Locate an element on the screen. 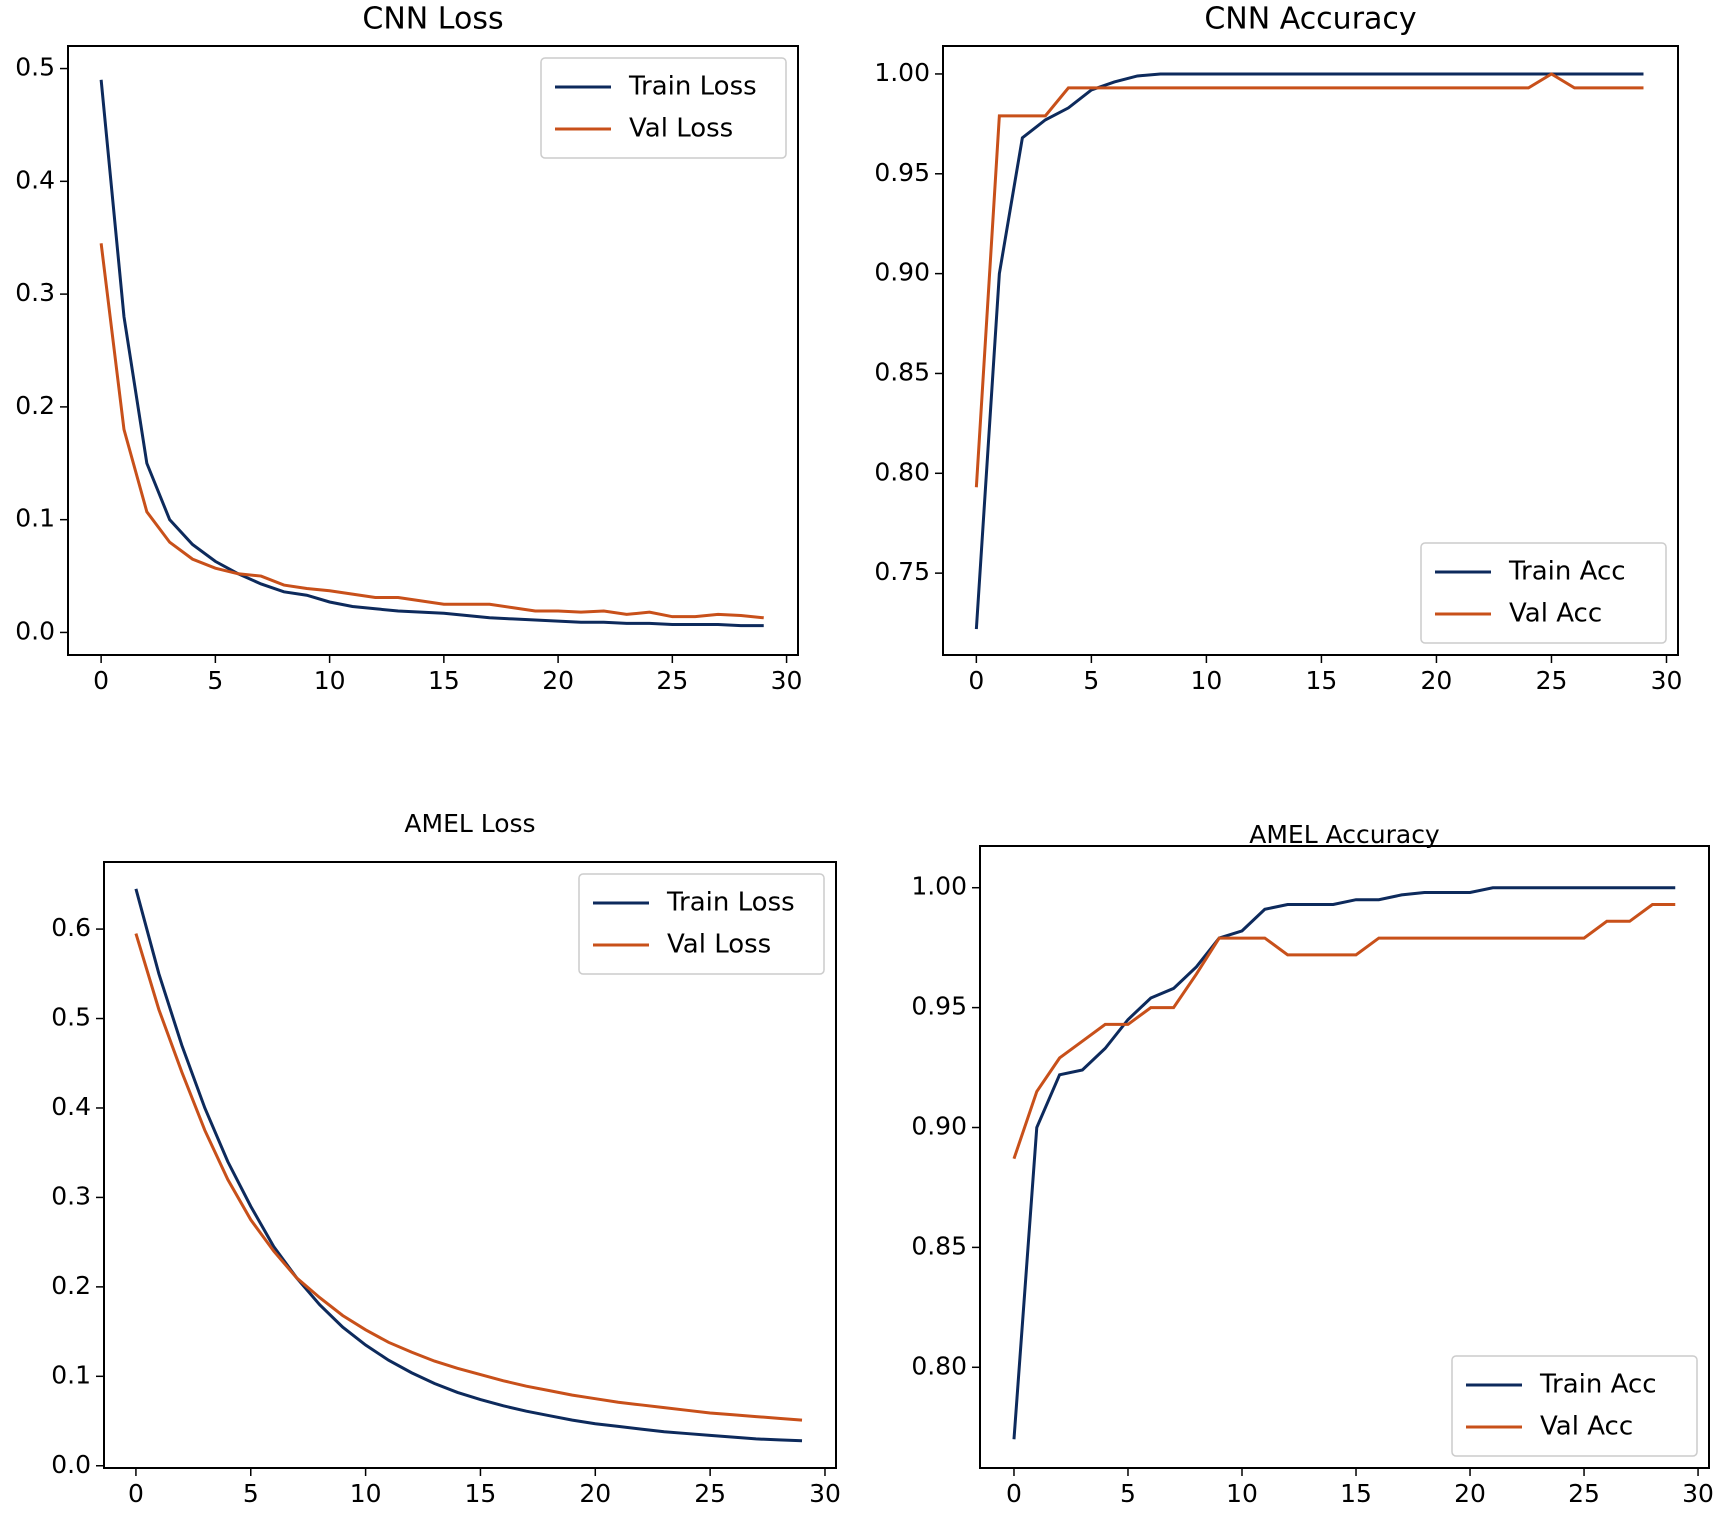 The image size is (1720, 1514). chart-title: CNN Loss is located at coordinates (432, 19).